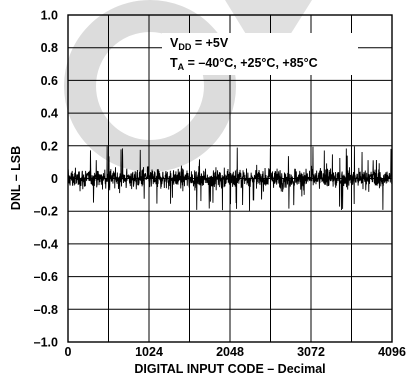 Image resolution: width=409 pixels, height=377 pixels. What do you see at coordinates (49, 146) in the screenshot?
I see `y-tick-label: 0.2` at bounding box center [49, 146].